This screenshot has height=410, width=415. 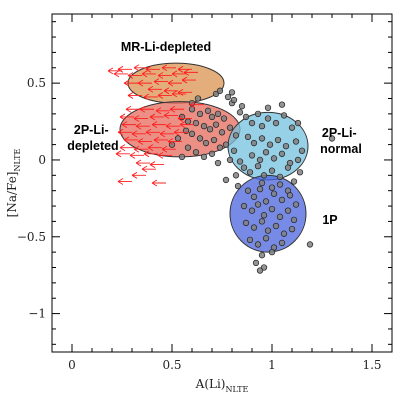 I want to click on label-mr-li-depleted-line-1: MR-Li-depleted, so click(x=166, y=47).